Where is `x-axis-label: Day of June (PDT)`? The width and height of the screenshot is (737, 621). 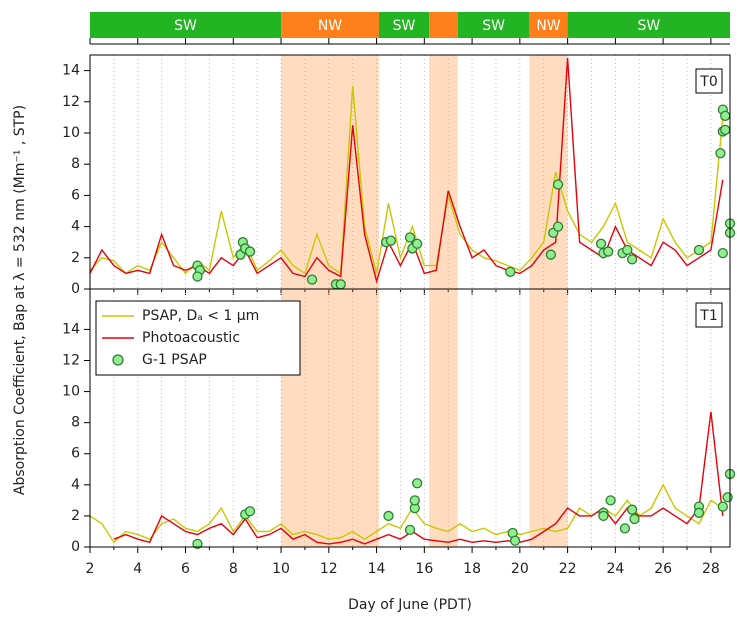 x-axis-label: Day of June (PDT) is located at coordinates (410, 605).